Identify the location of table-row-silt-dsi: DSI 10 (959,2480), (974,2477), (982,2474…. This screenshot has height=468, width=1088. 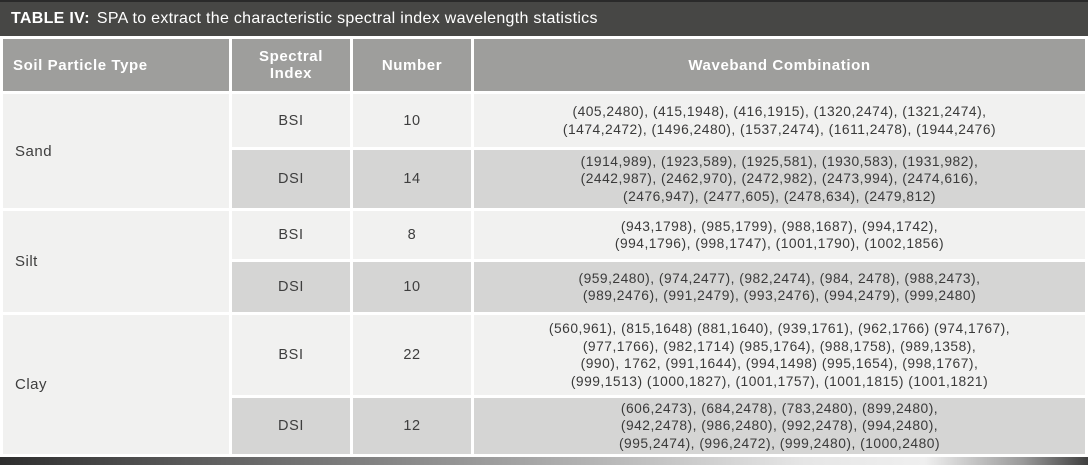
(544, 287).